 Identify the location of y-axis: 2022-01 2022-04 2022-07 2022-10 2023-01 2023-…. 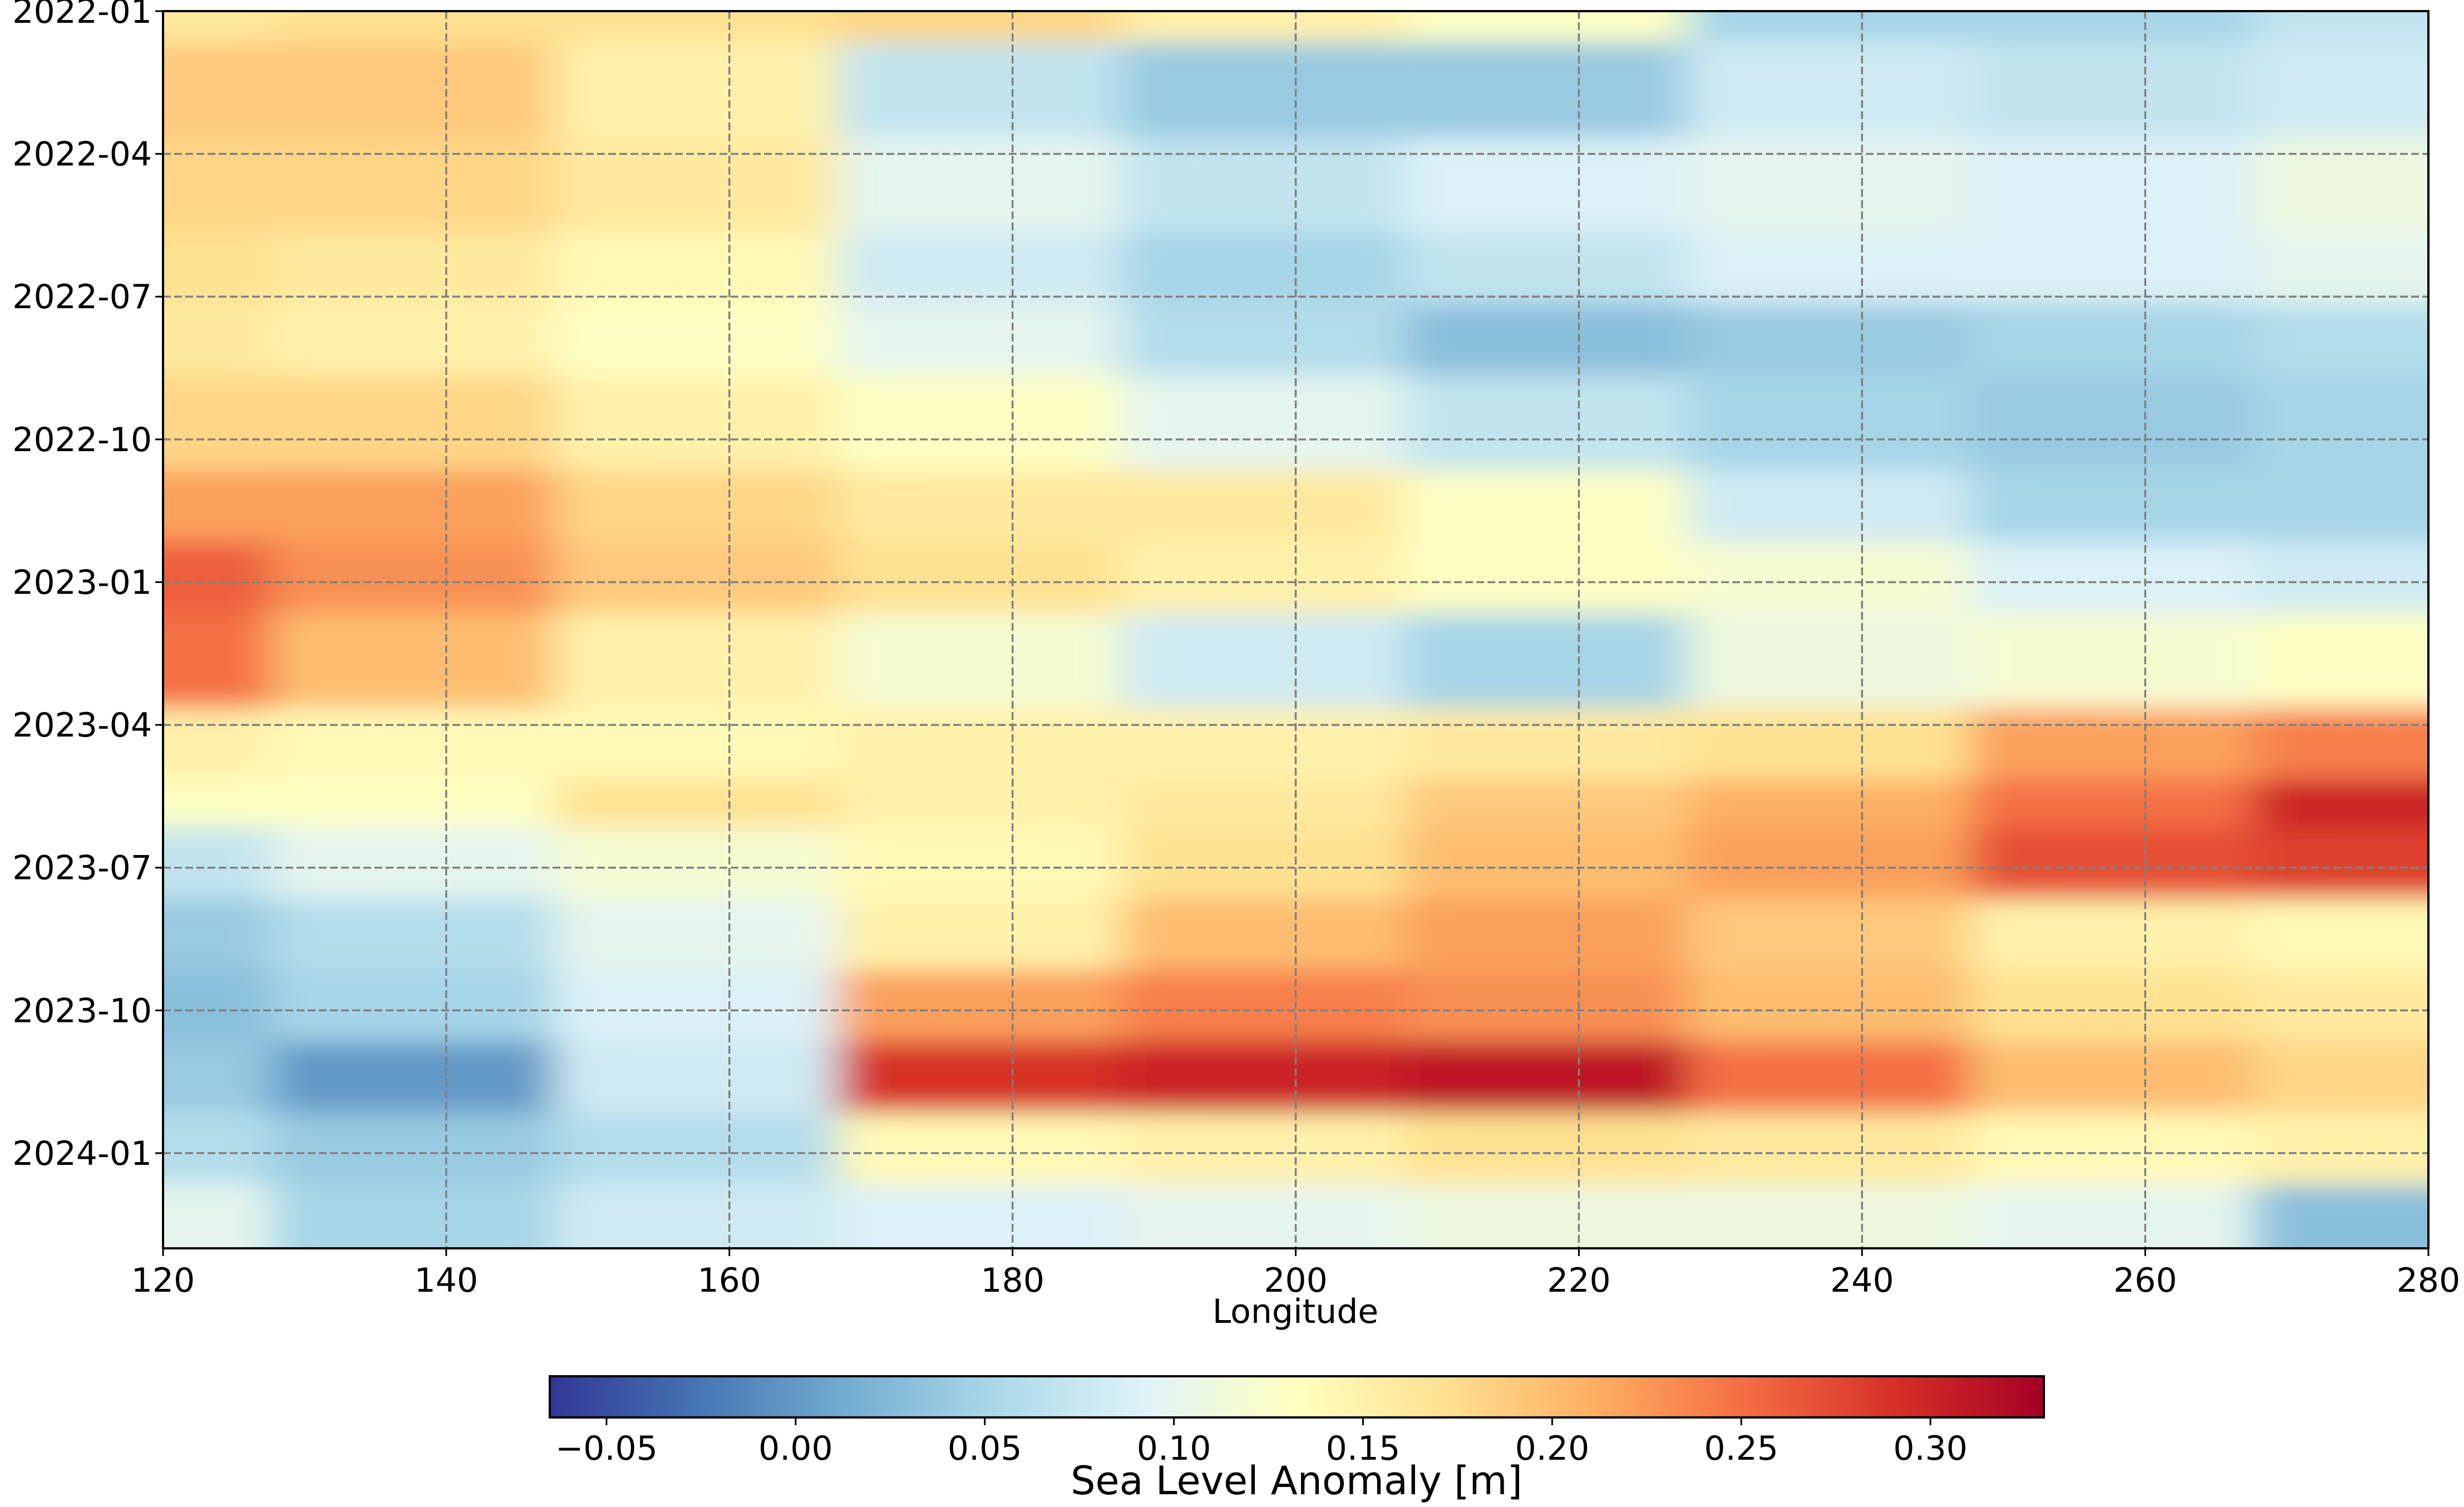
(87, 586).